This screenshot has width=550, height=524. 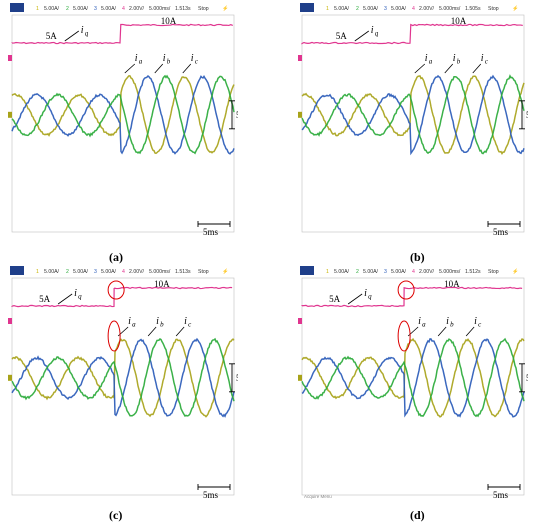 What do you see at coordinates (385, 272) in the screenshot?
I see `header-field: 3` at bounding box center [385, 272].